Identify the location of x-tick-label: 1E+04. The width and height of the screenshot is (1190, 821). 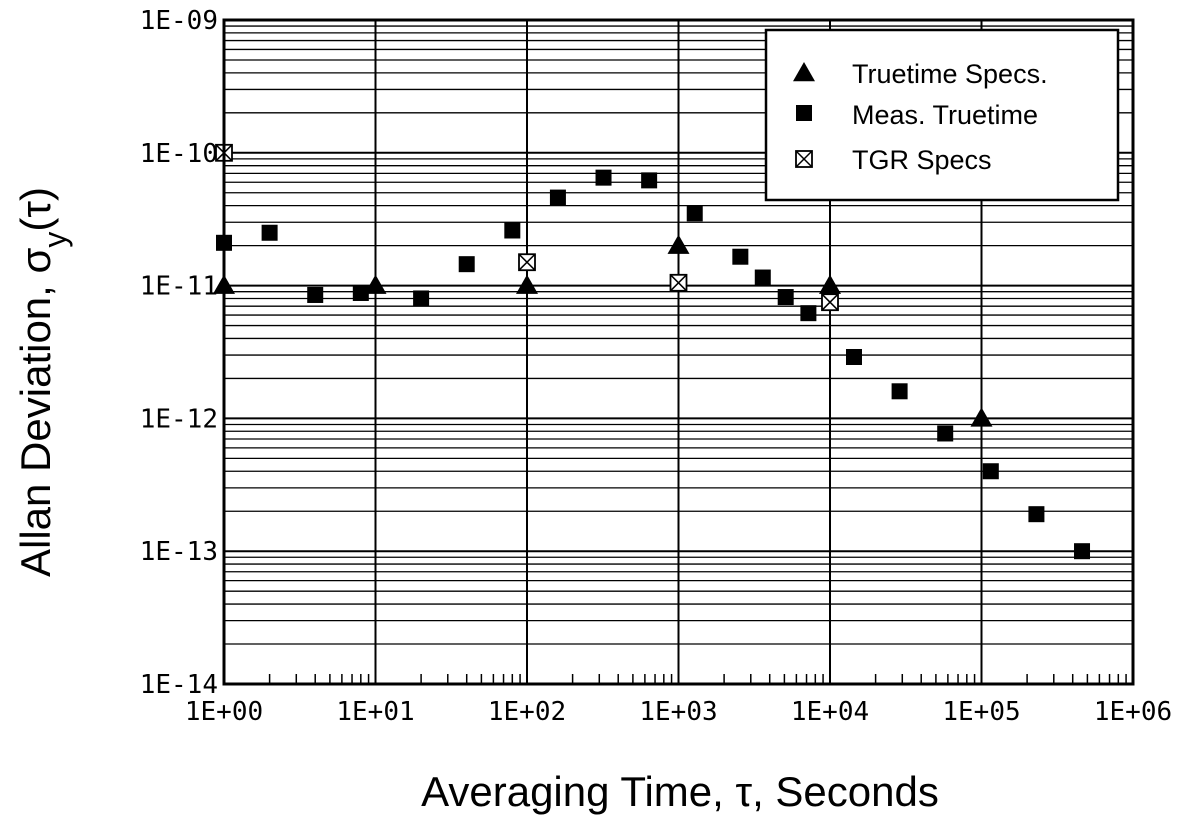
(830, 712).